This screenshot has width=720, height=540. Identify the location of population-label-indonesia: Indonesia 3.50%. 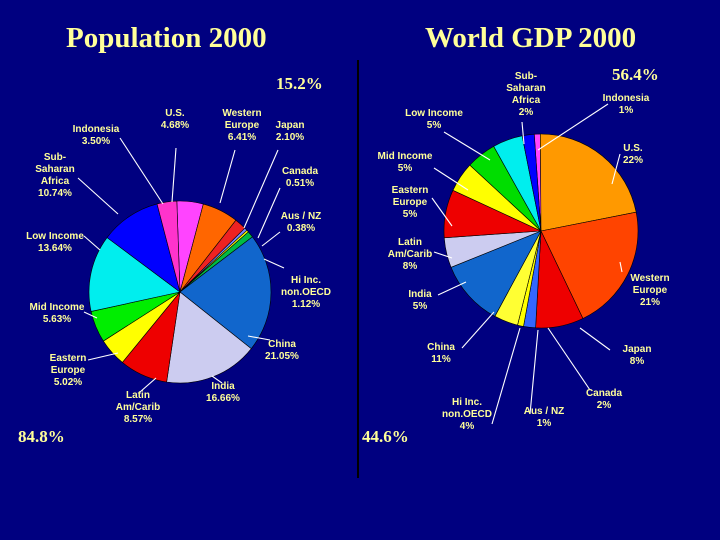
(96, 135).